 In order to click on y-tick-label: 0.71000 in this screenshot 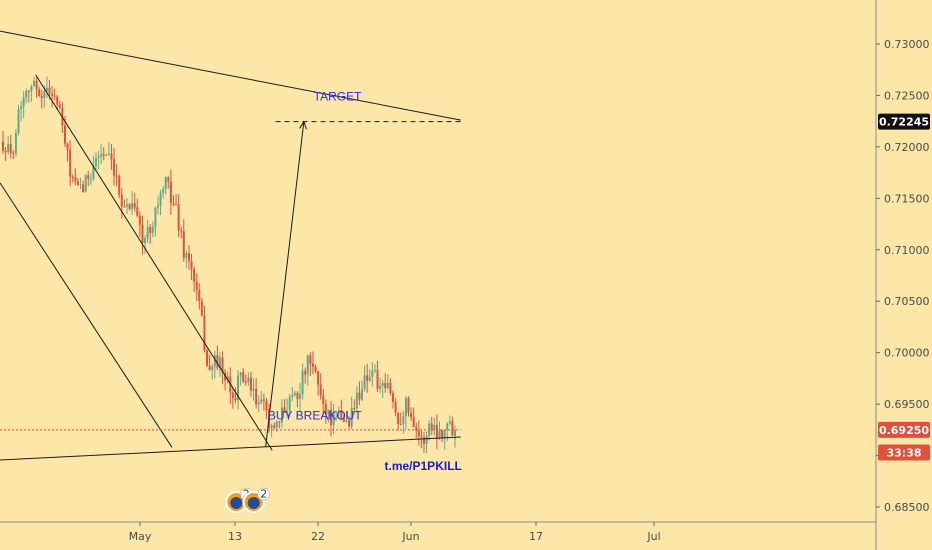, I will do `click(907, 250)`.